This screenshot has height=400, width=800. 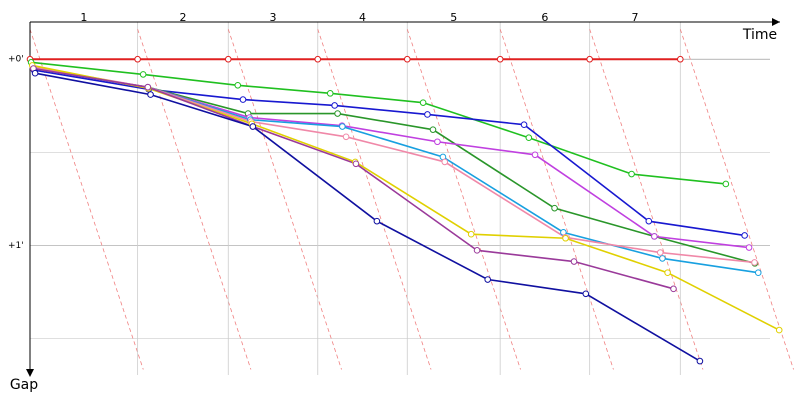 What do you see at coordinates (273, 17) in the screenshot?
I see `lap-label: 3` at bounding box center [273, 17].